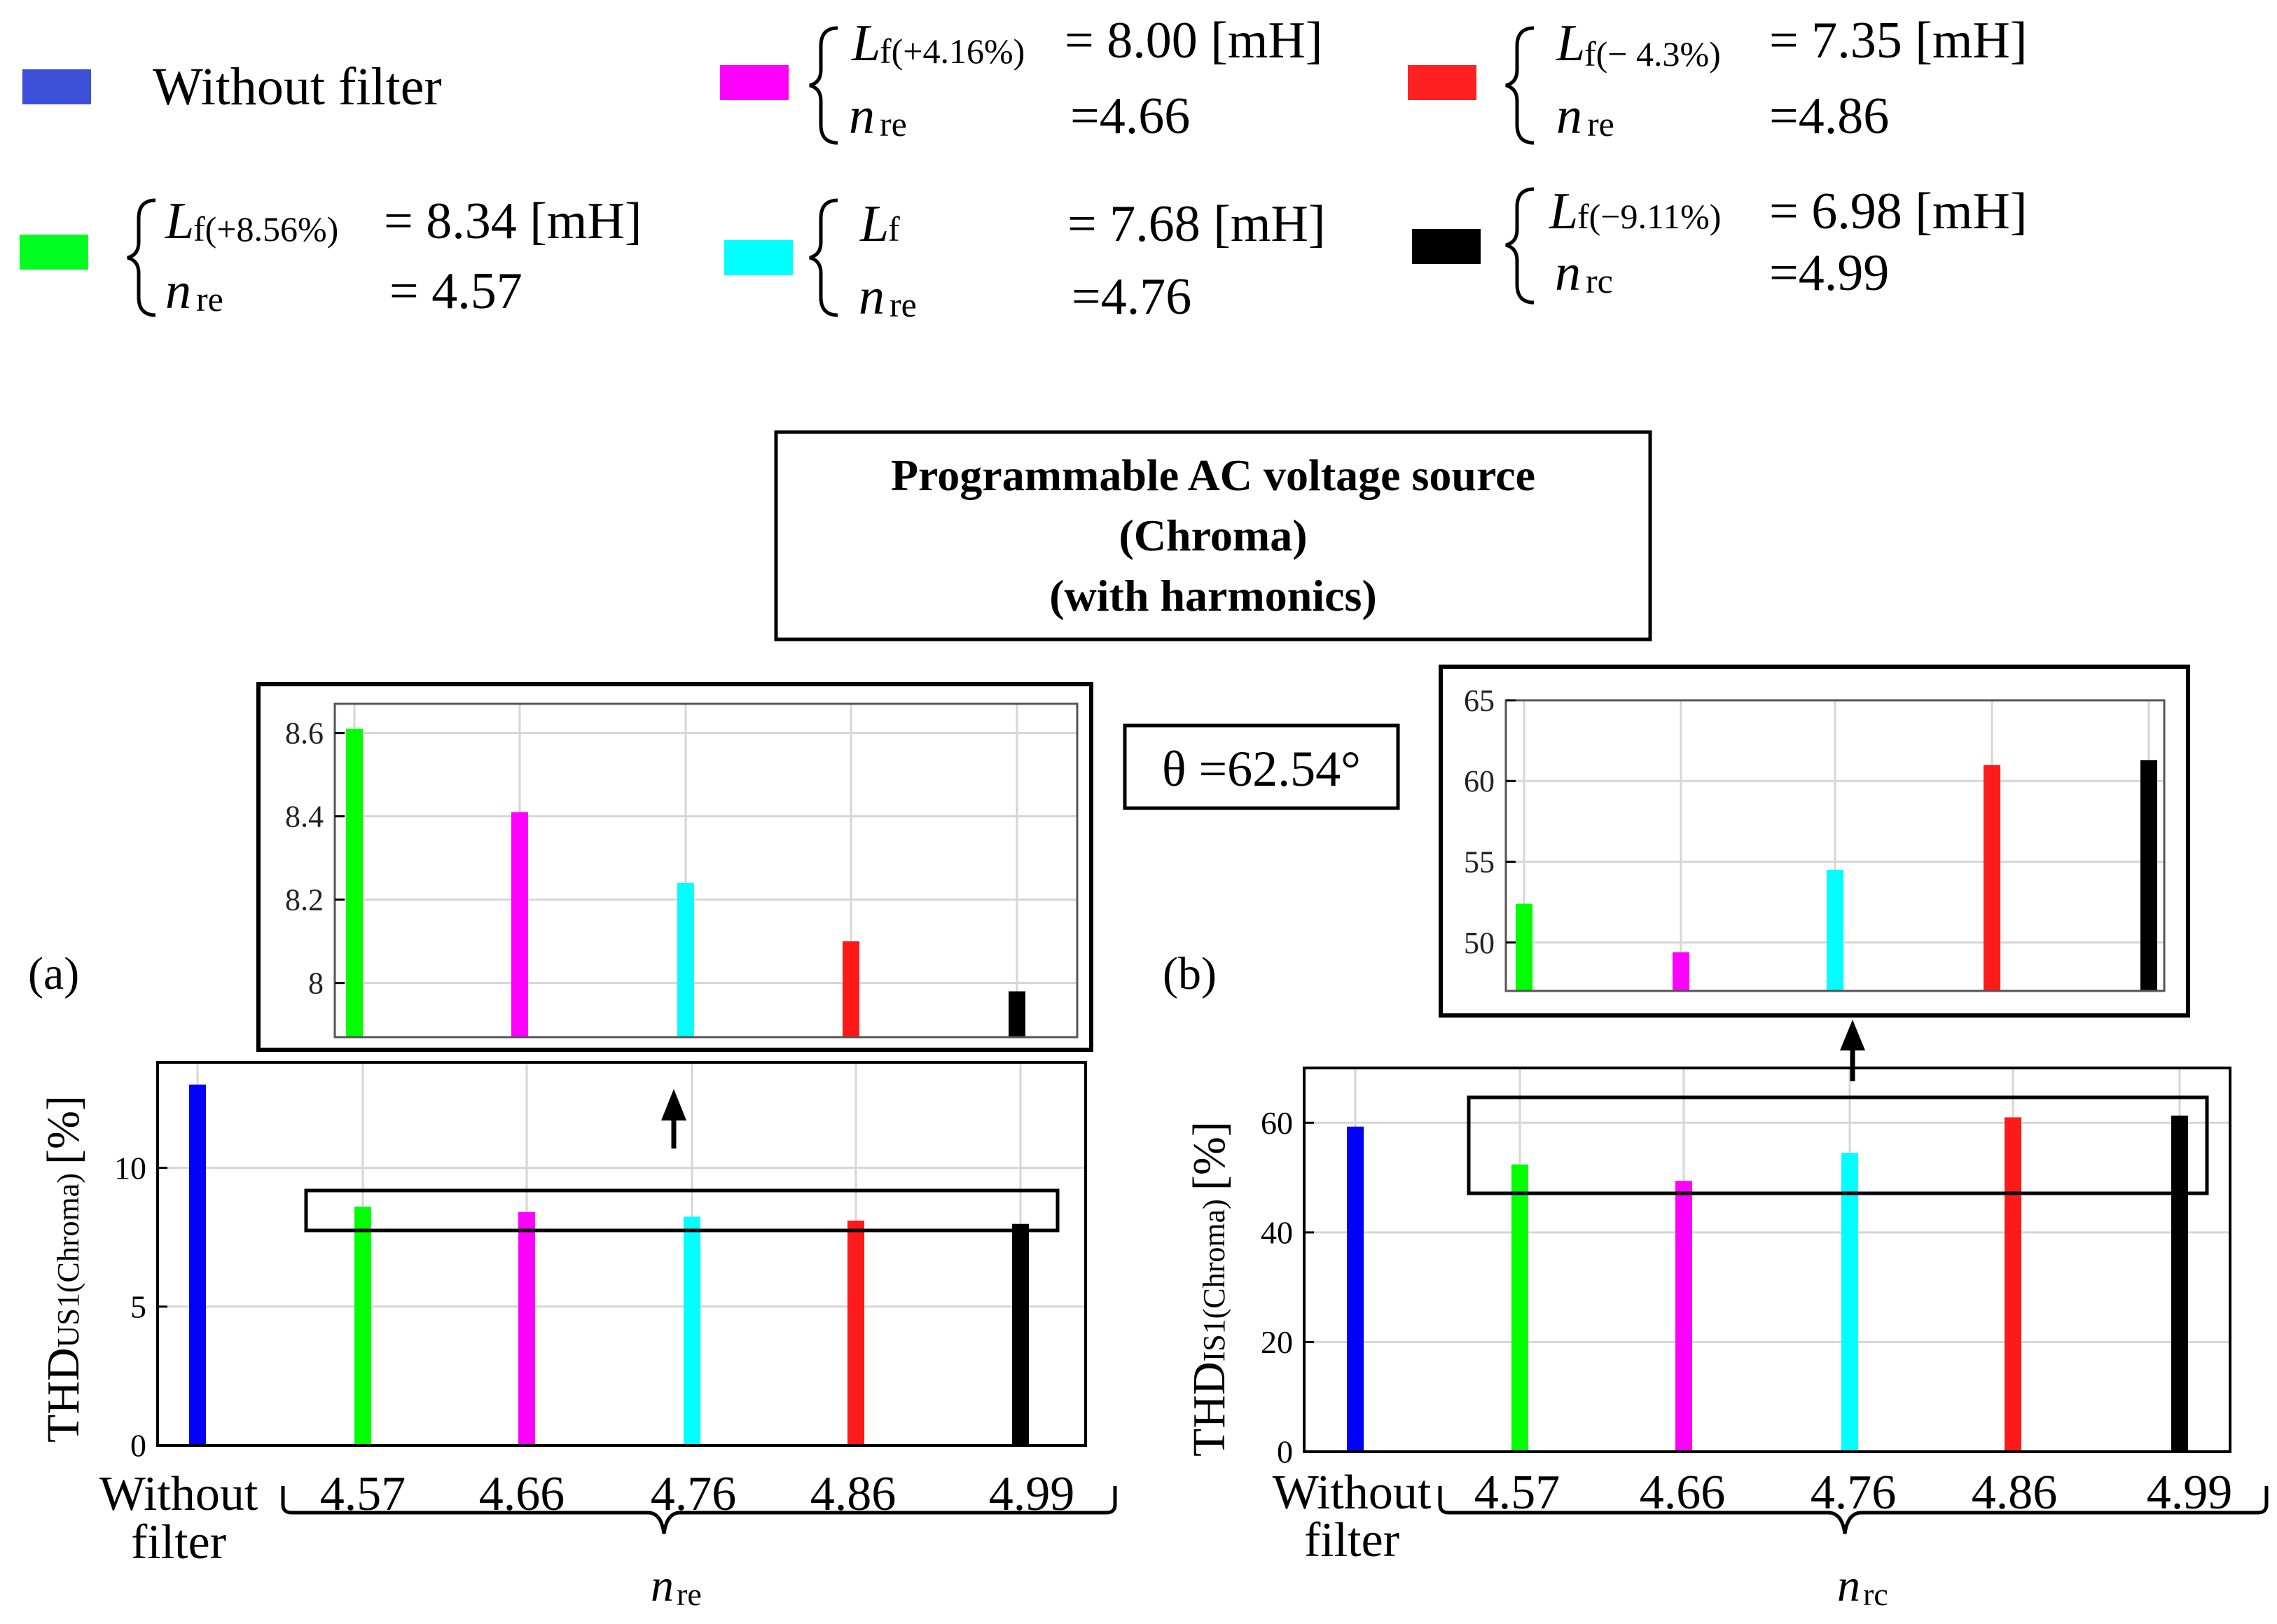 This screenshot has height=1624, width=2277. Describe the element at coordinates (1130, 116) in the screenshot. I see `legend-n-value: =4.66` at that location.